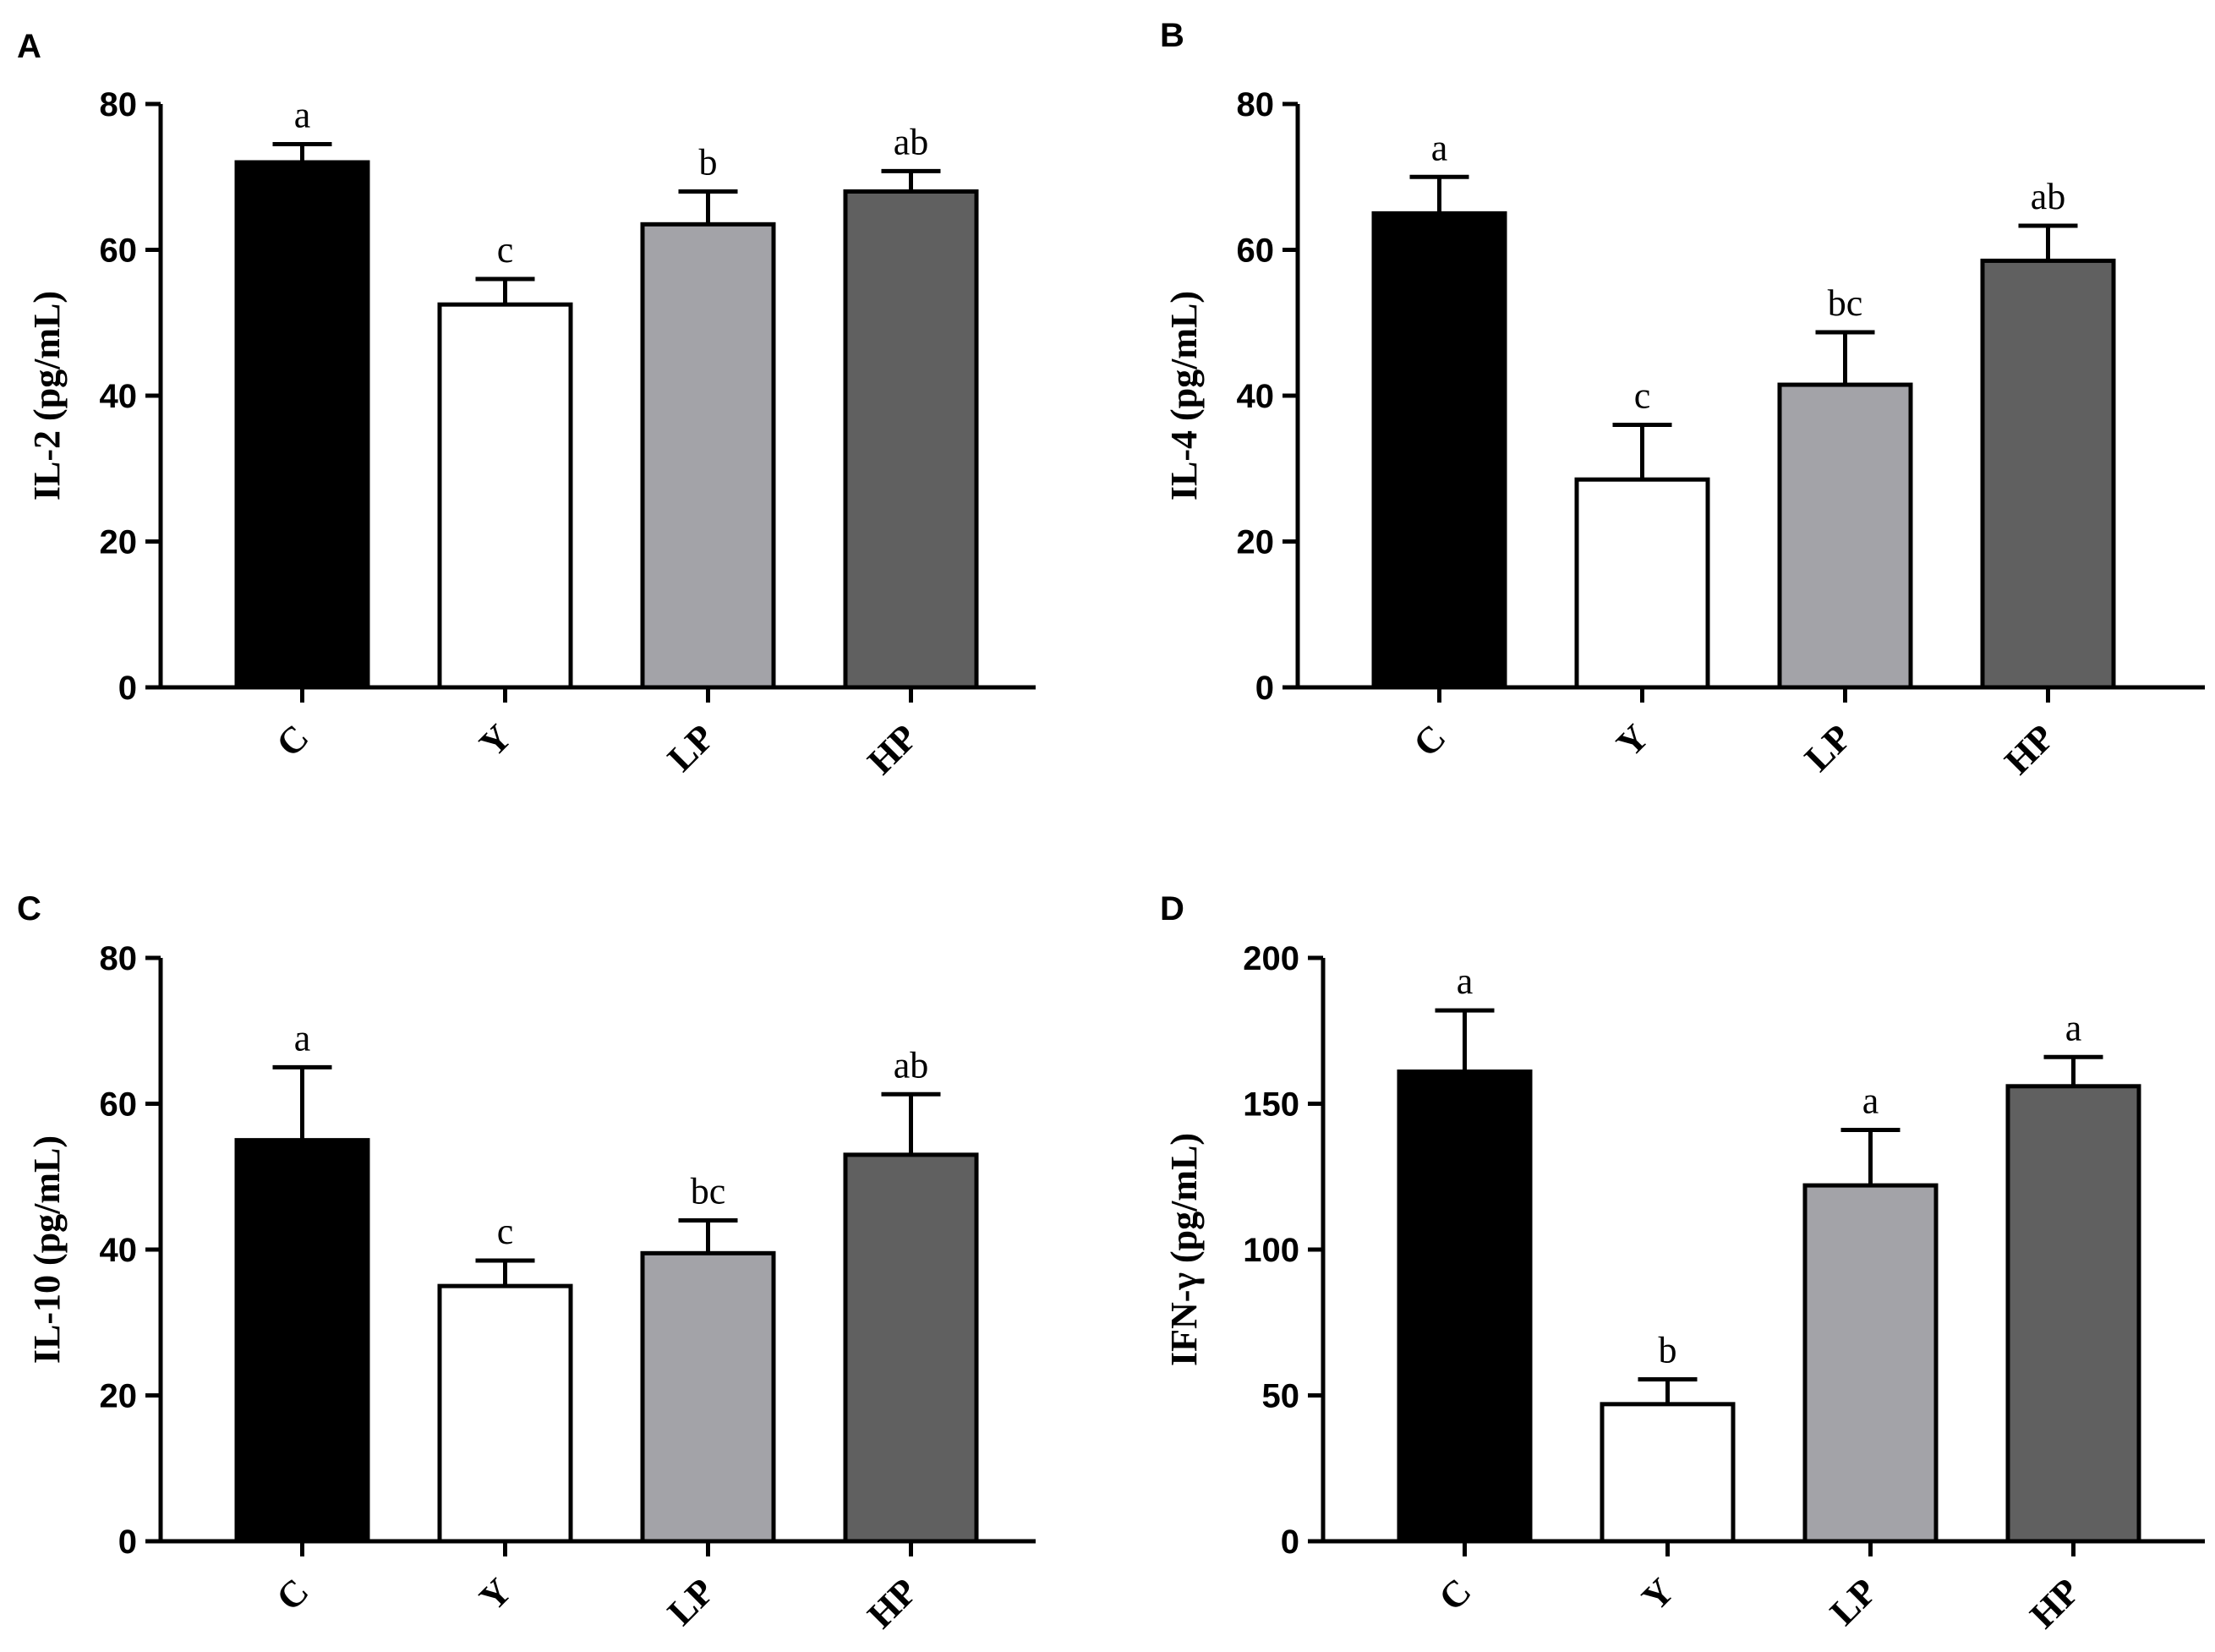 This screenshot has width=2215, height=1652. I want to click on y-tick-label: 50, so click(1281, 1396).